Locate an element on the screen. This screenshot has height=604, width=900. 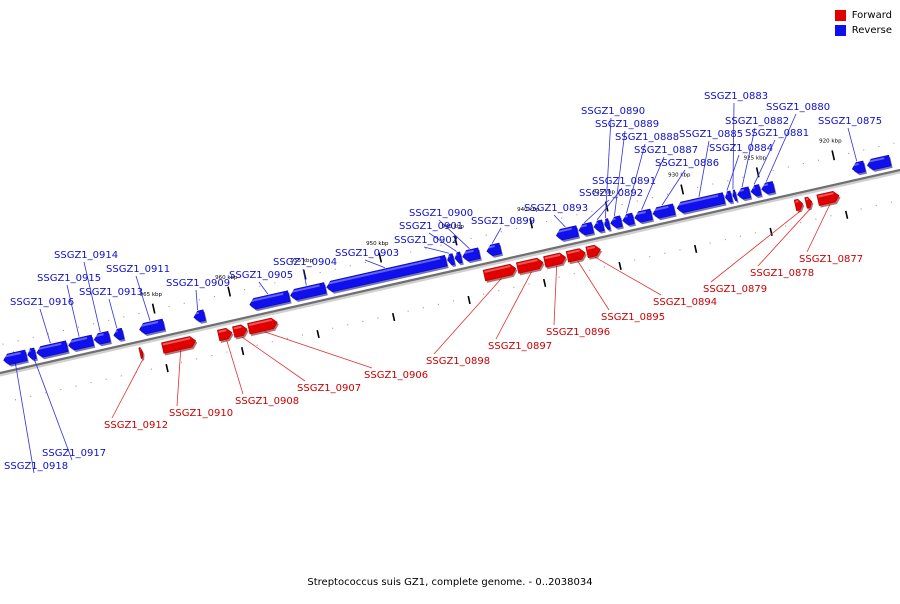
gene-label-ssgz1_0894: SSGZ1_0894 is located at coordinates (685, 302).